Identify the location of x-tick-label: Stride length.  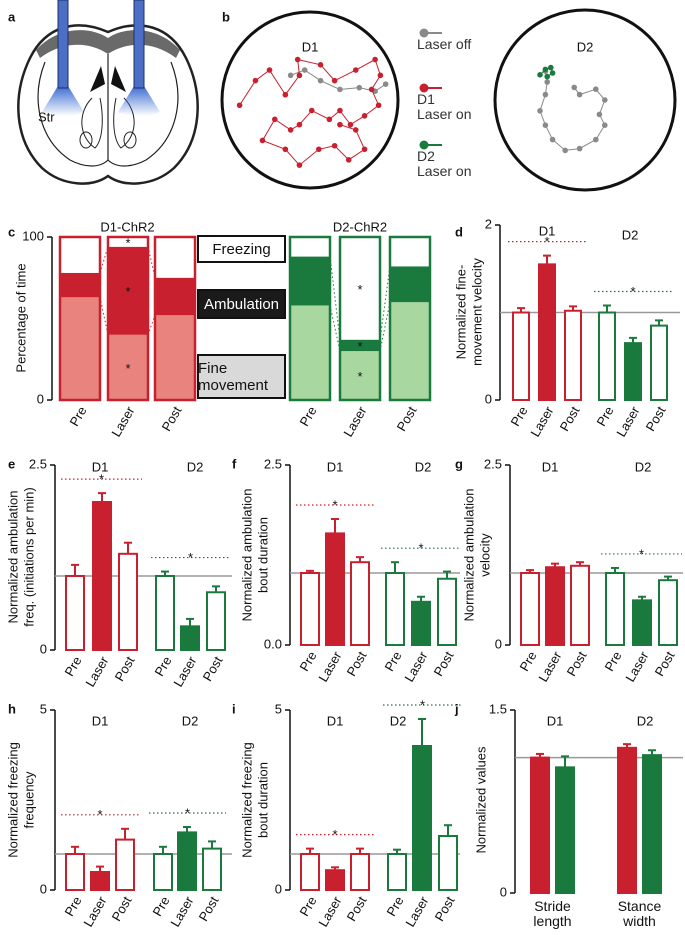
(552, 913).